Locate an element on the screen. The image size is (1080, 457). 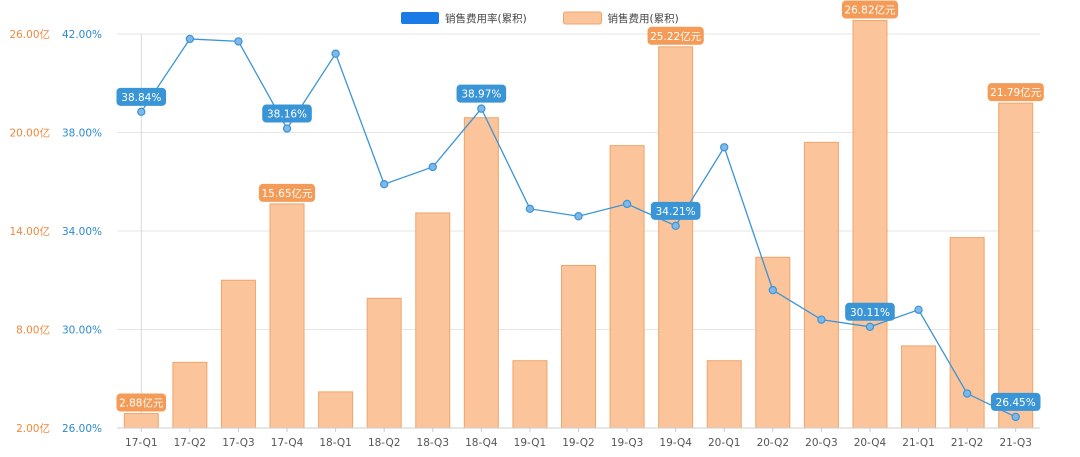
x-axis-tick-label: 19-Q2 is located at coordinates (578, 443).